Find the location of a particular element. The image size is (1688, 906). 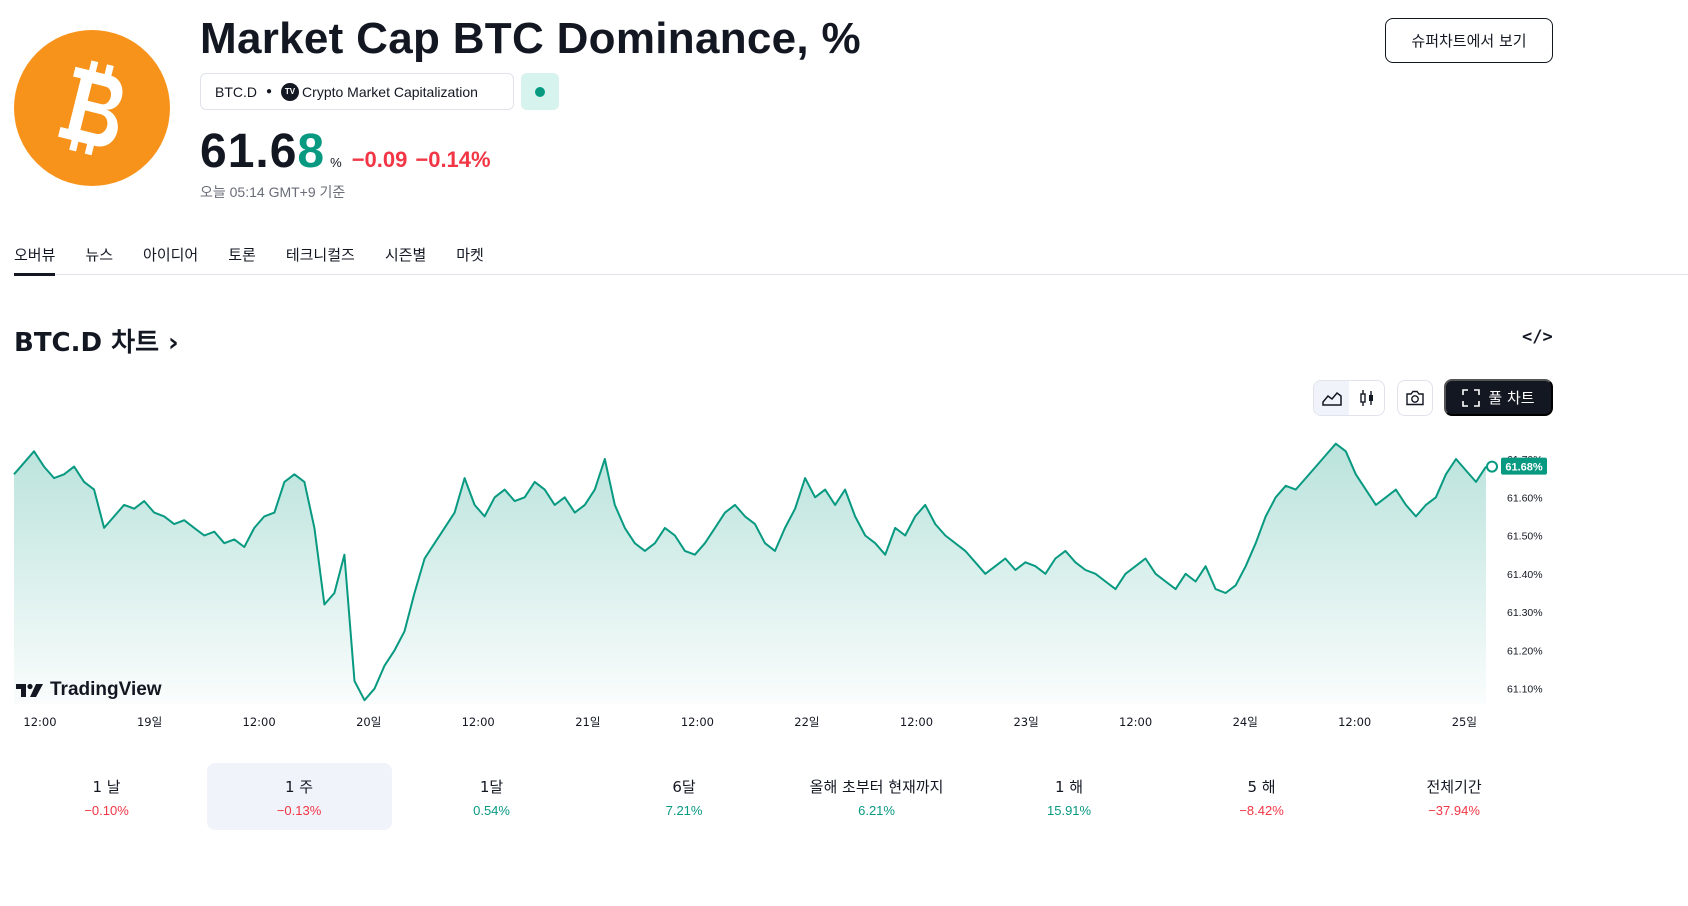

y-tick-label: 61.40% is located at coordinates (1525, 575).